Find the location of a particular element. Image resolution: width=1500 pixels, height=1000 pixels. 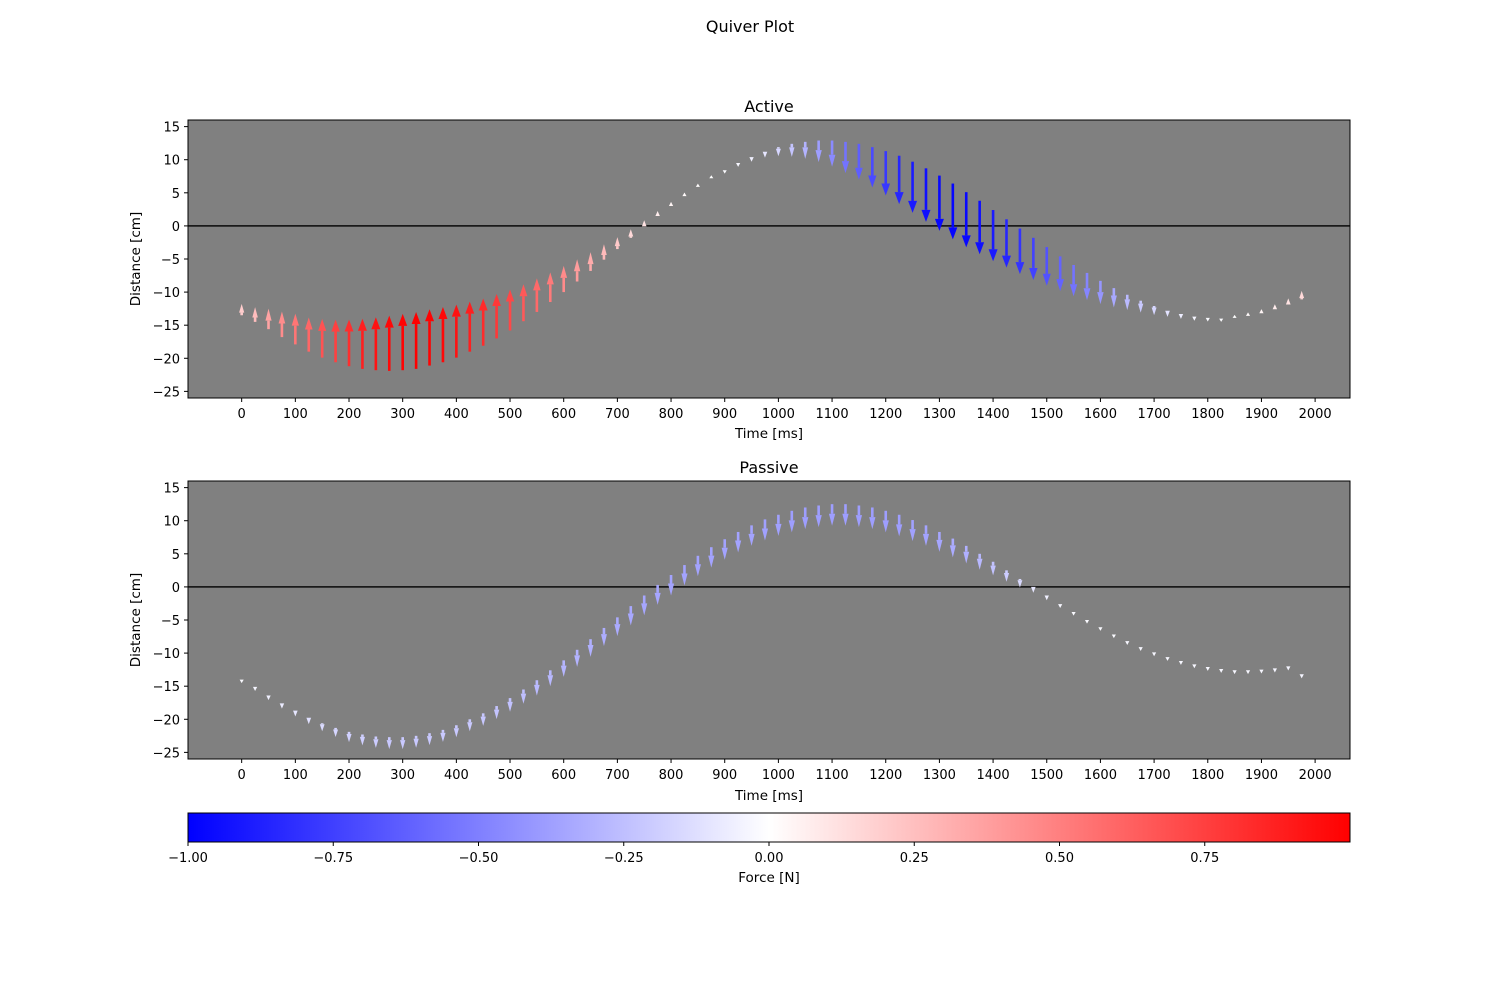

active-x-tick-label: 1300 is located at coordinates (939, 414).